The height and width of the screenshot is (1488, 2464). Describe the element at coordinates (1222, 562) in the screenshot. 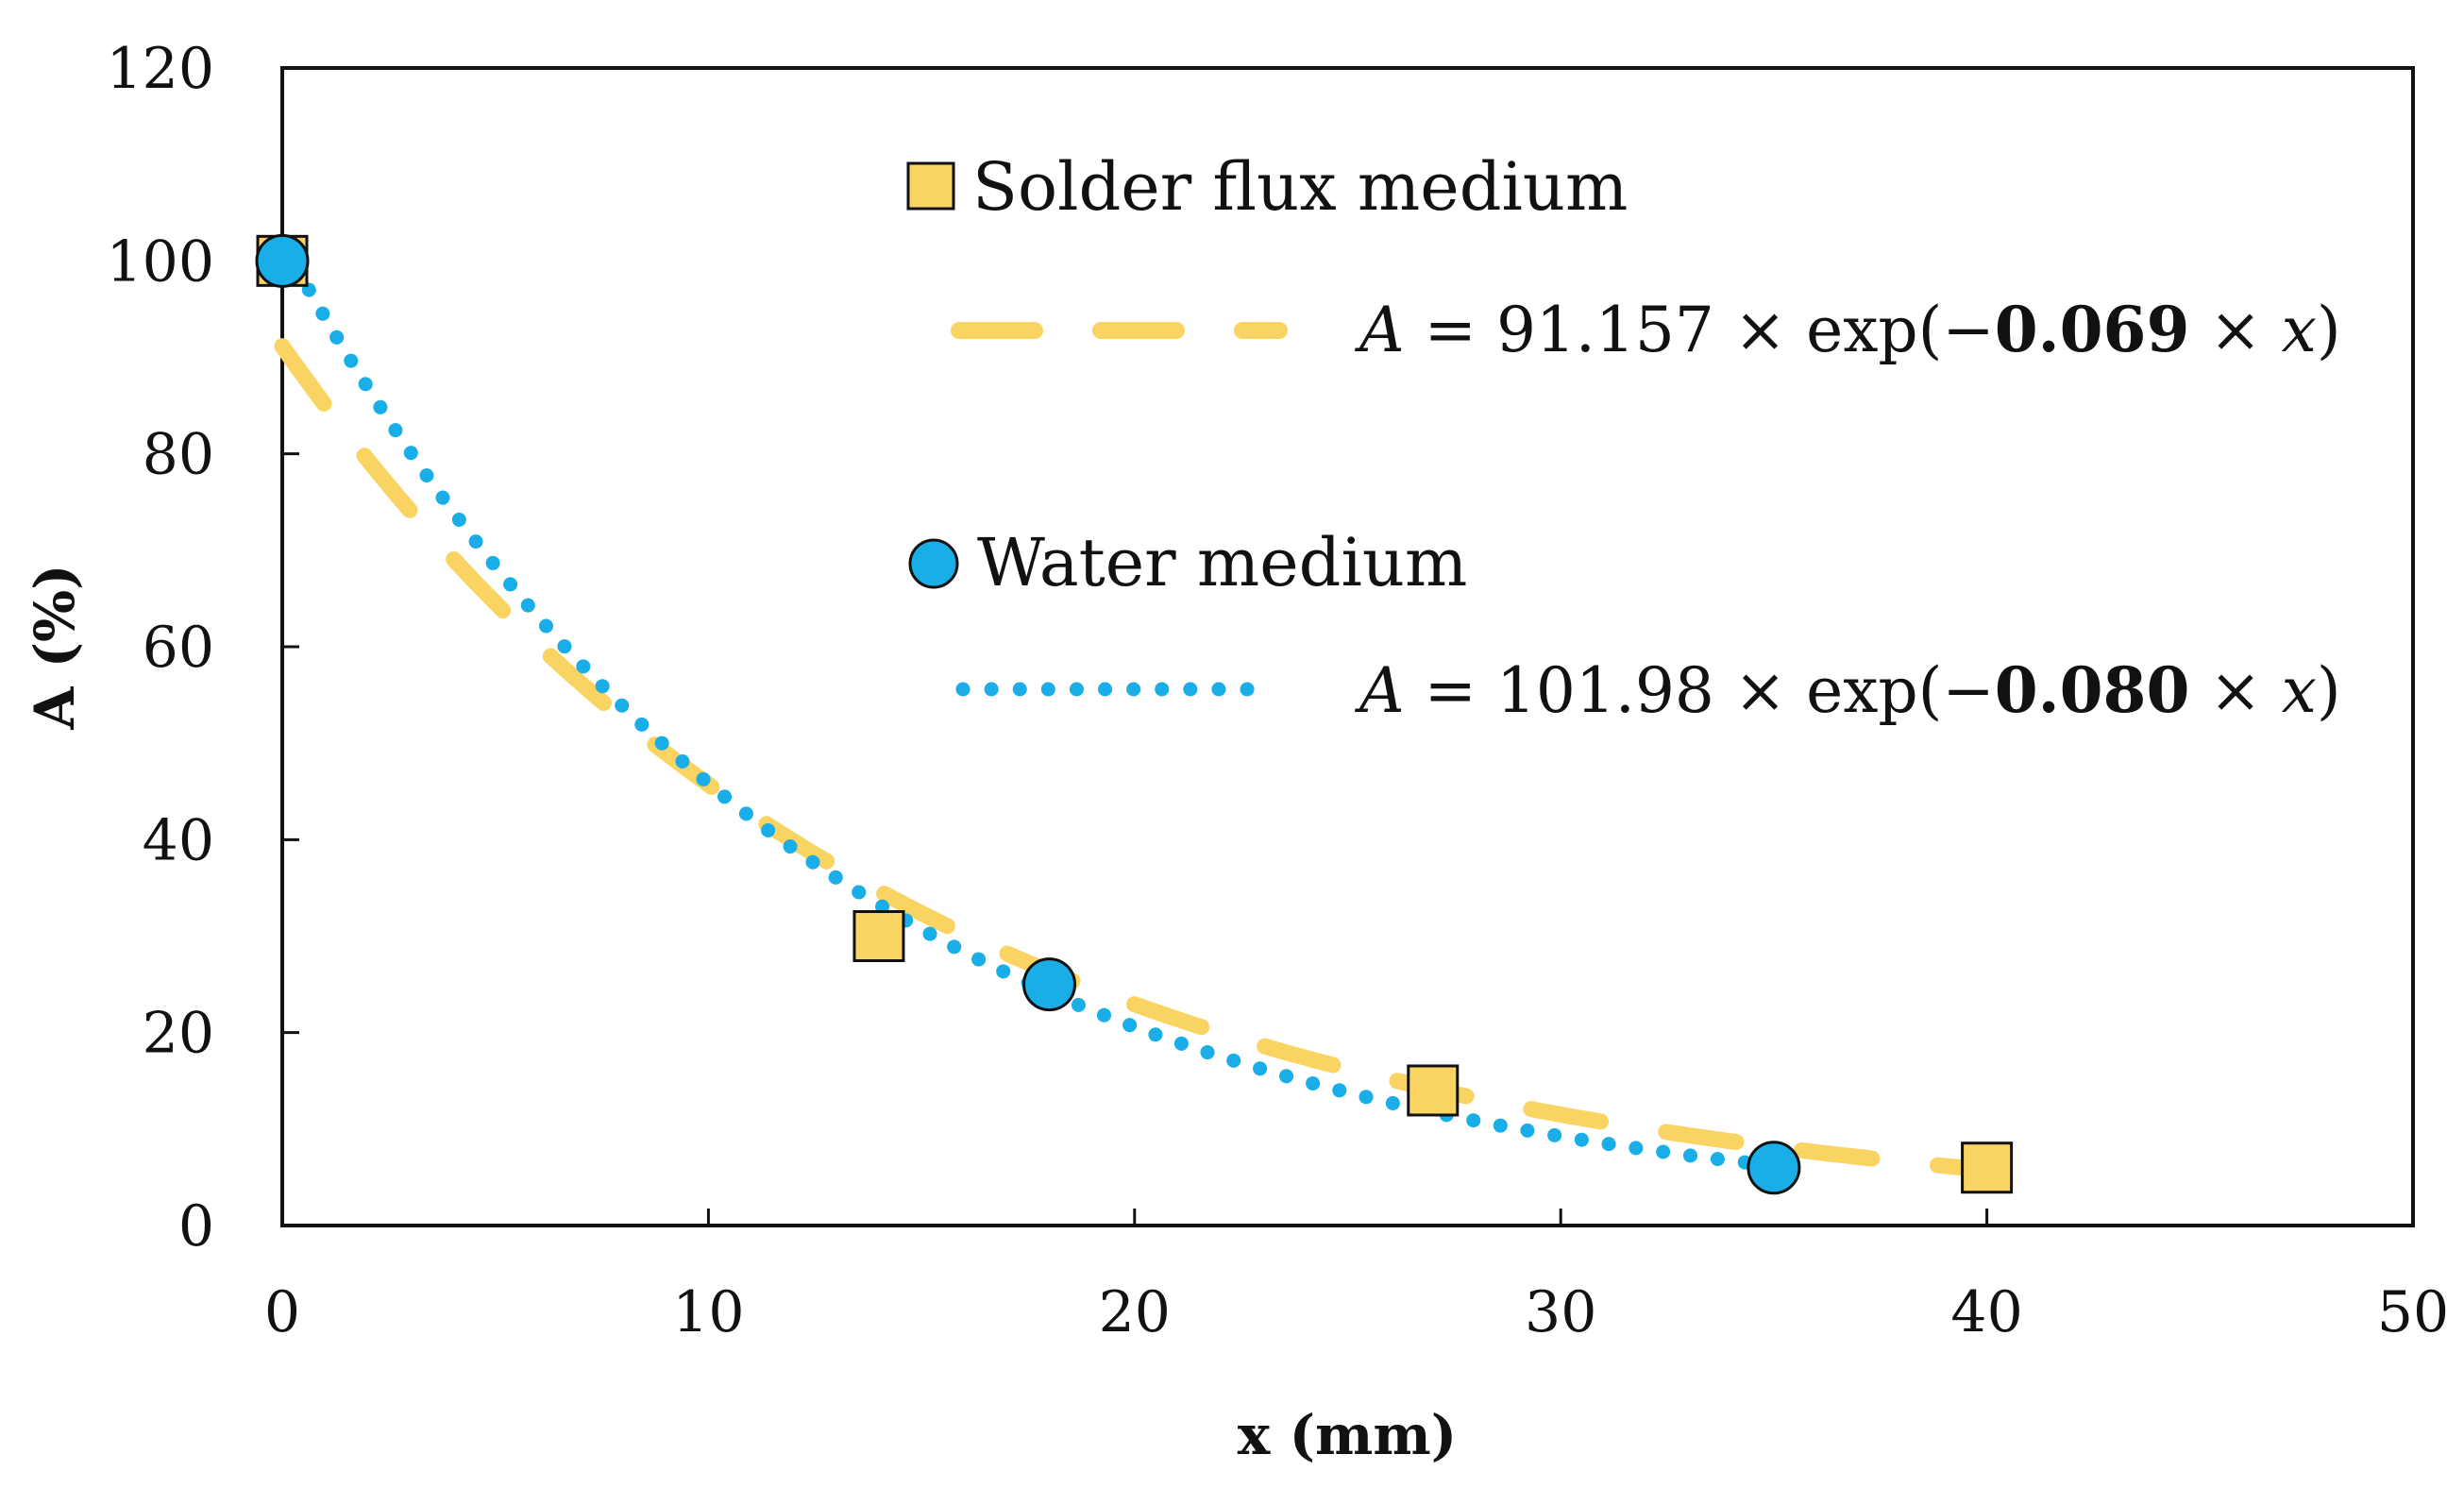

I see `legend-label-water: Water medium` at that location.